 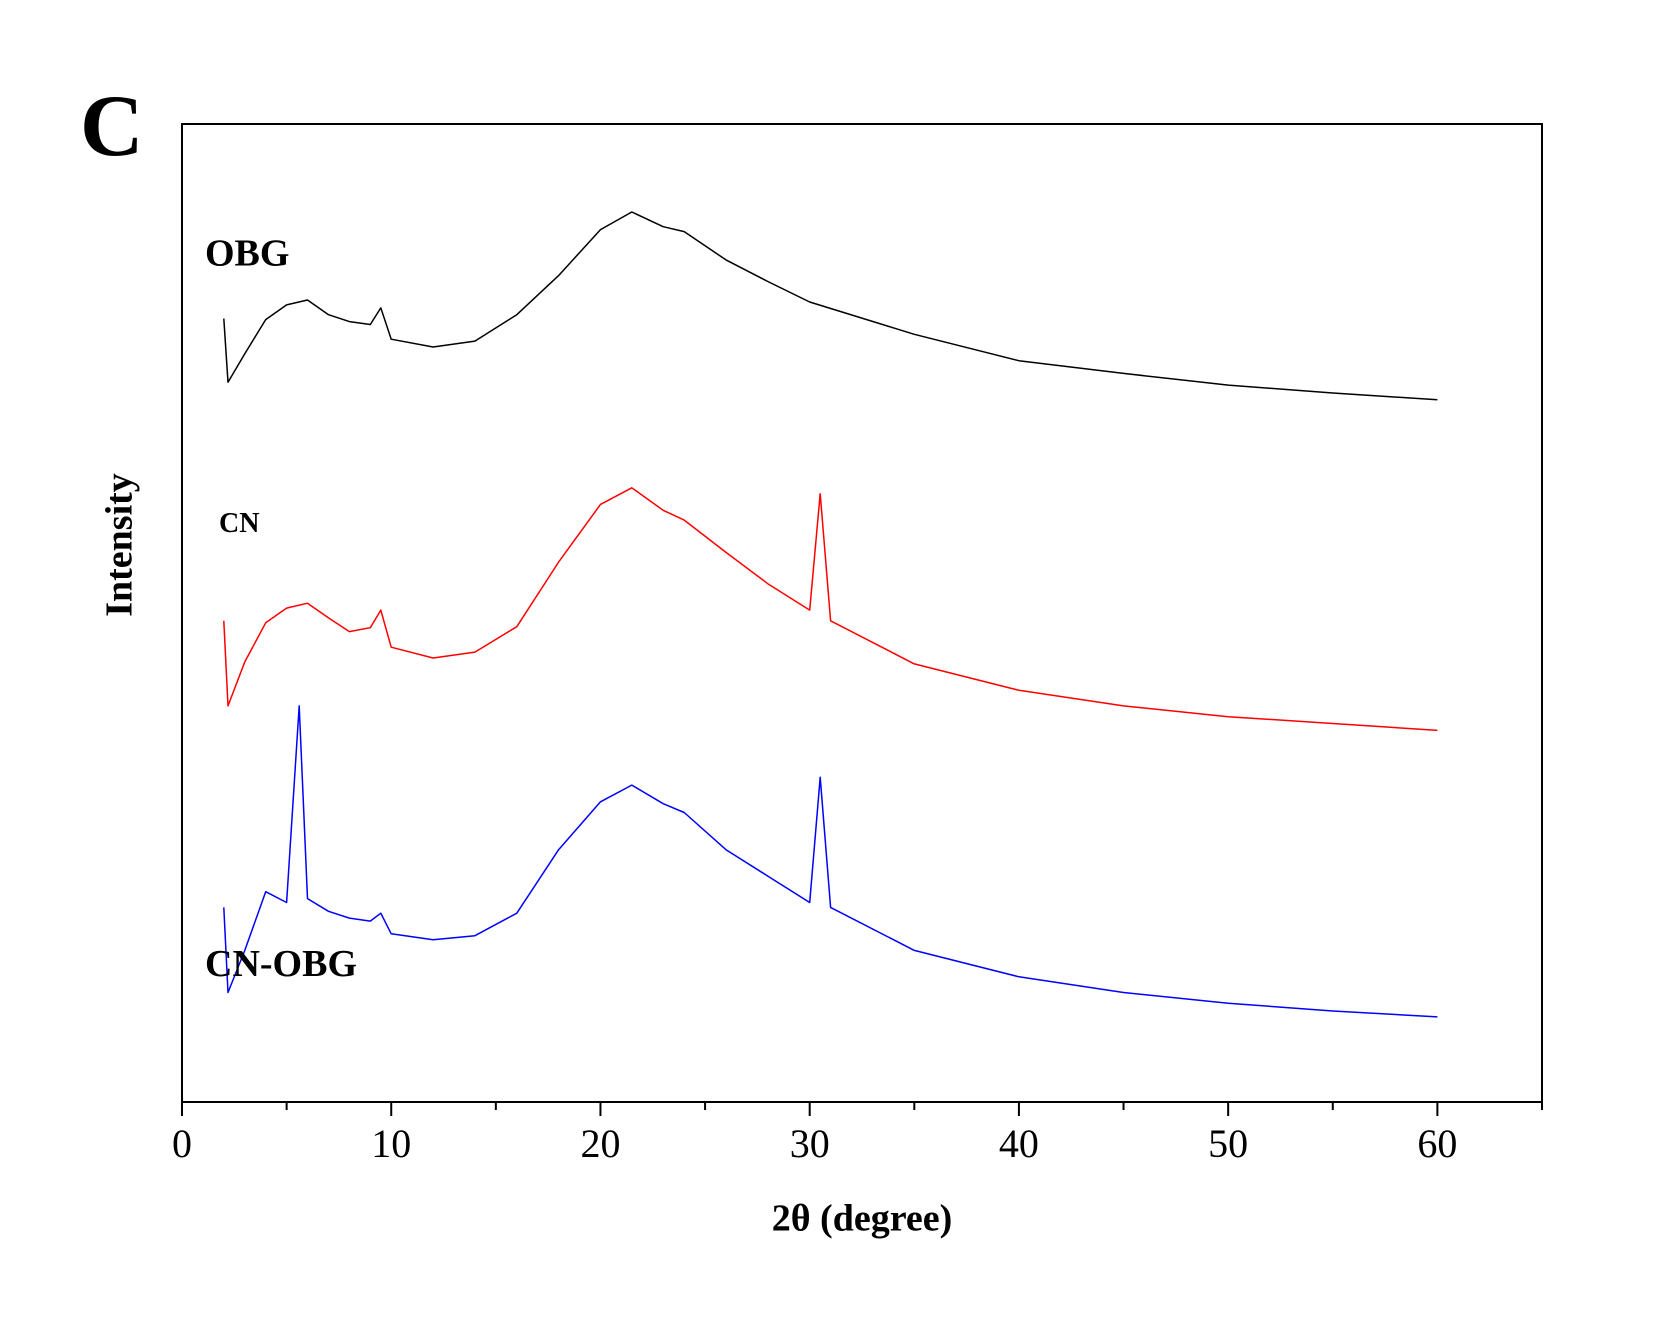 What do you see at coordinates (247, 253) in the screenshot?
I see `series-label: OBG` at bounding box center [247, 253].